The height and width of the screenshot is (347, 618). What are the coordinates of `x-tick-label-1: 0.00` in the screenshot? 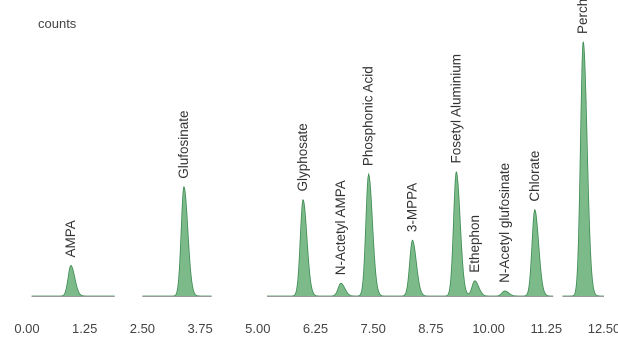 It's located at (26, 328).